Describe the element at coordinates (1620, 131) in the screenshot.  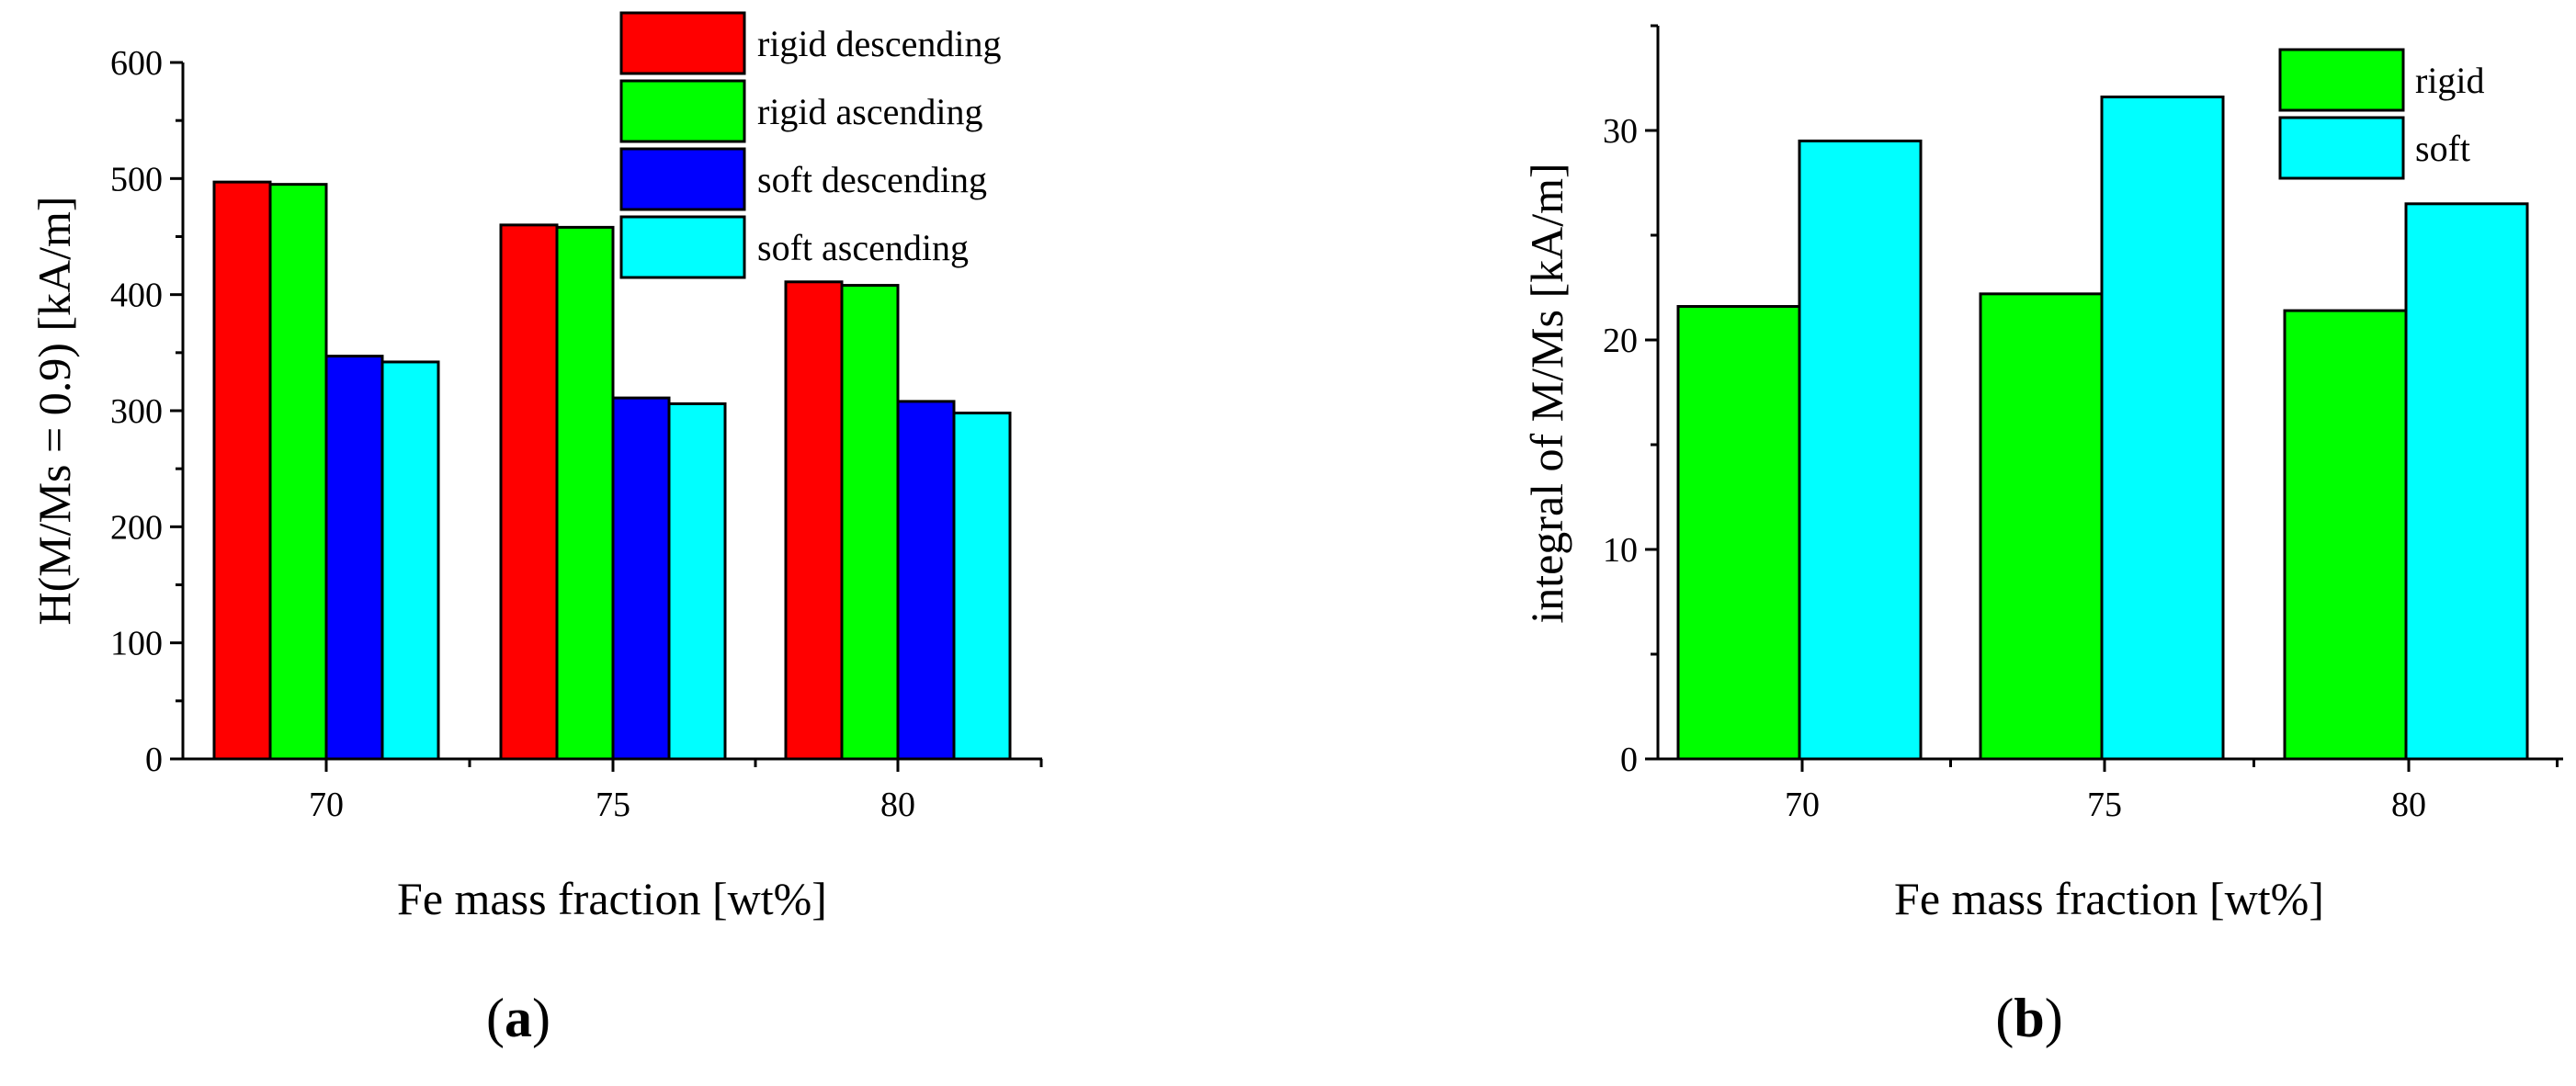
I see `y-tick-label: 30` at that location.